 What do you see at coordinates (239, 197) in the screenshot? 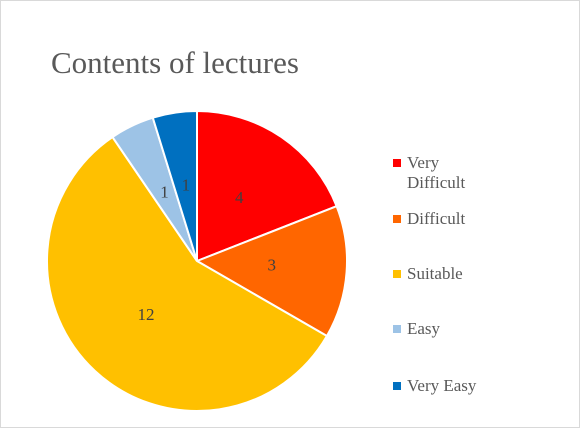
I see `data-label: 4` at bounding box center [239, 197].